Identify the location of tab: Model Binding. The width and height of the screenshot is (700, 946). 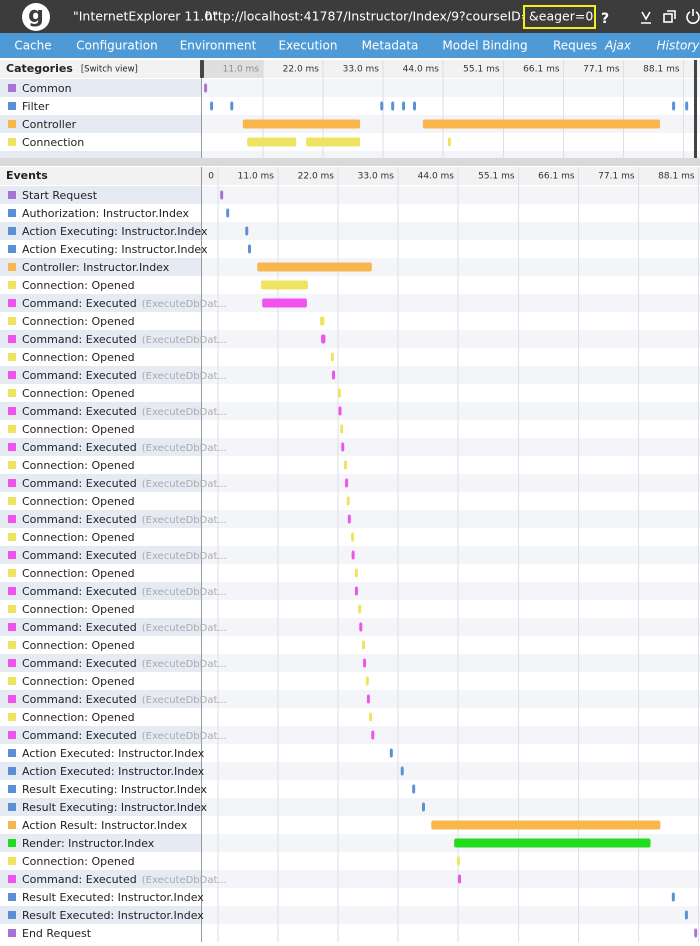
(484, 46).